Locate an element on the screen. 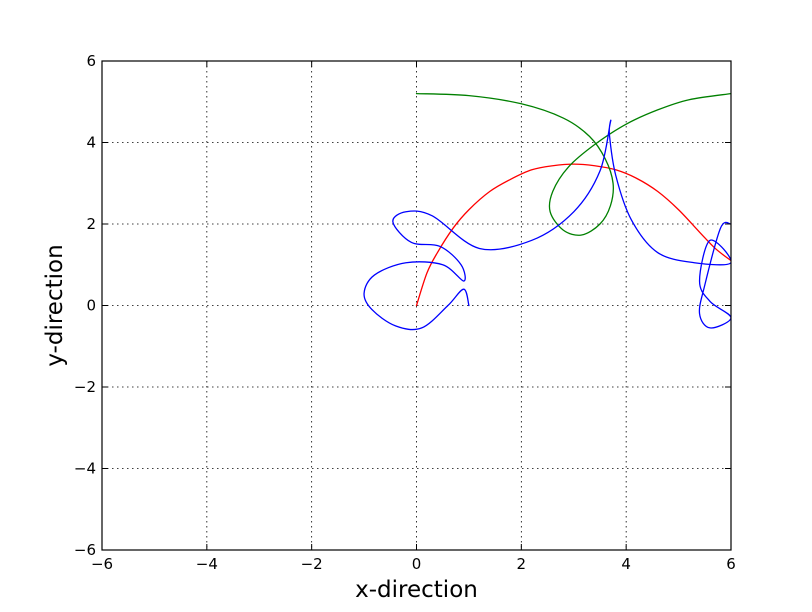 This screenshot has width=812, height=612. x-tick-label-0: −6 is located at coordinates (102, 564).